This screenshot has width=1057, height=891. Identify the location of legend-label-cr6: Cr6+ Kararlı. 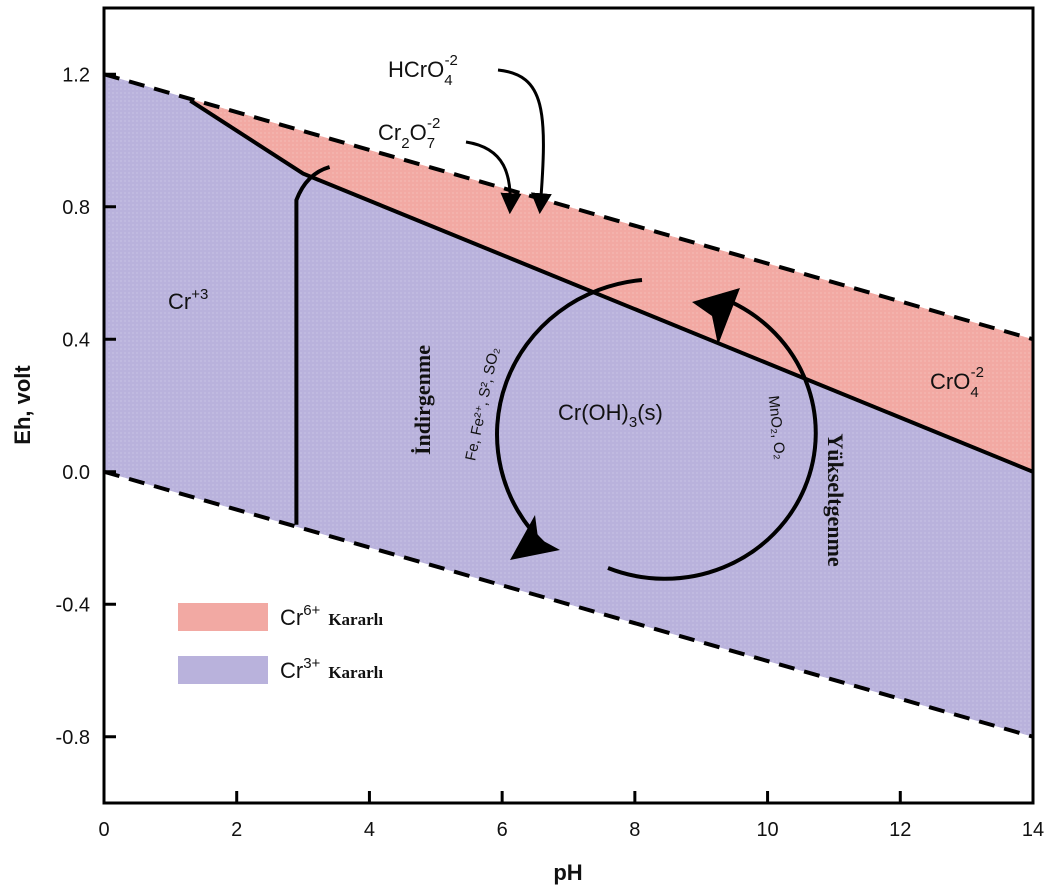
(331, 616).